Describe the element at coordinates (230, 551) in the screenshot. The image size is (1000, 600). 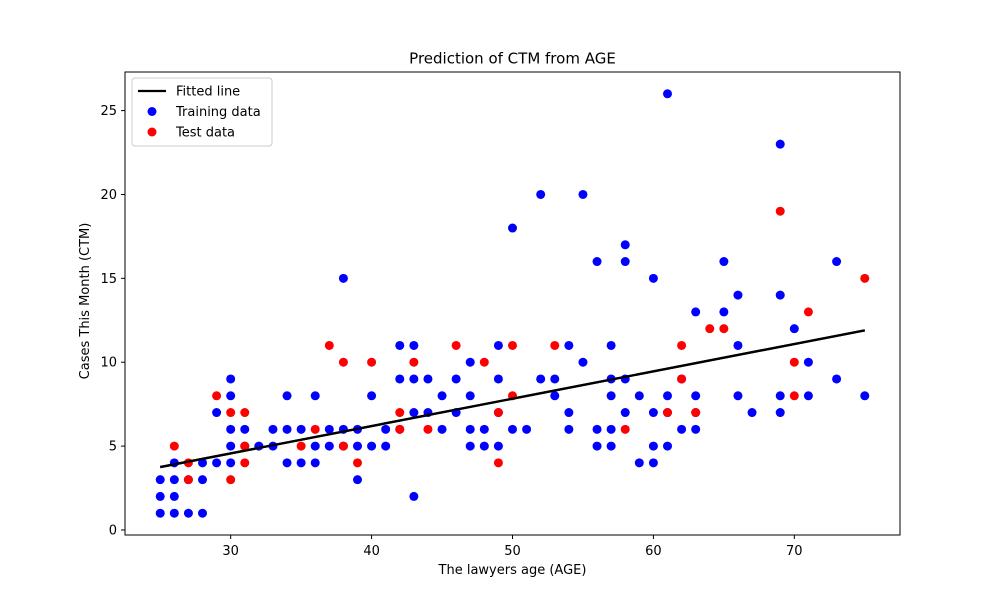
I see `x-tick-label: 30` at that location.